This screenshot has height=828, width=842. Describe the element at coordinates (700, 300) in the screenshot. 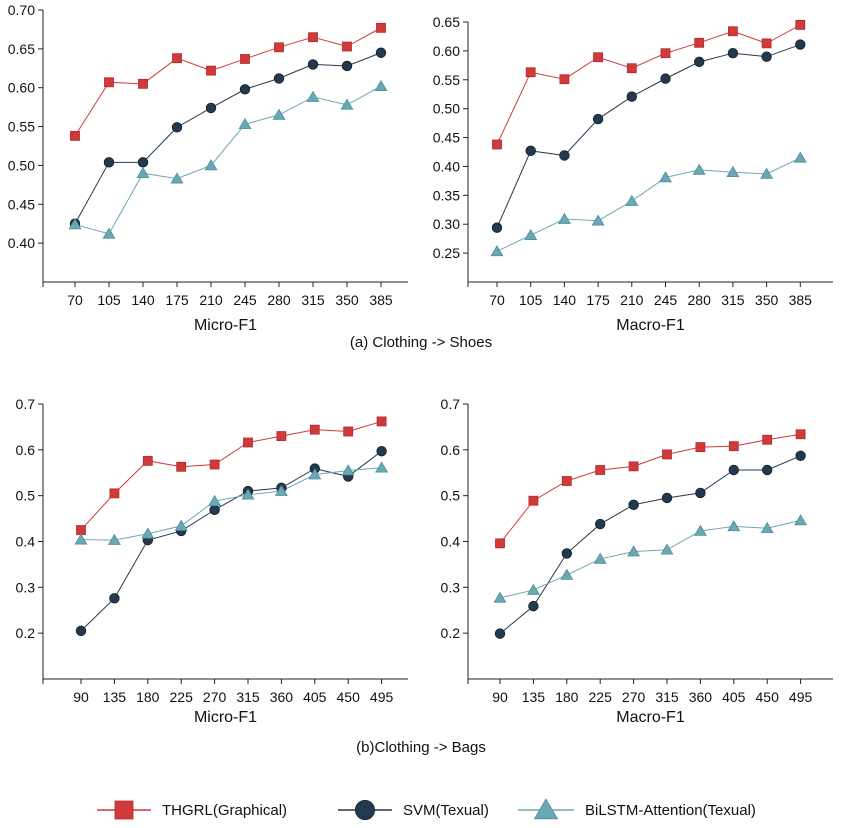

I see `x-tick-label: 280` at that location.